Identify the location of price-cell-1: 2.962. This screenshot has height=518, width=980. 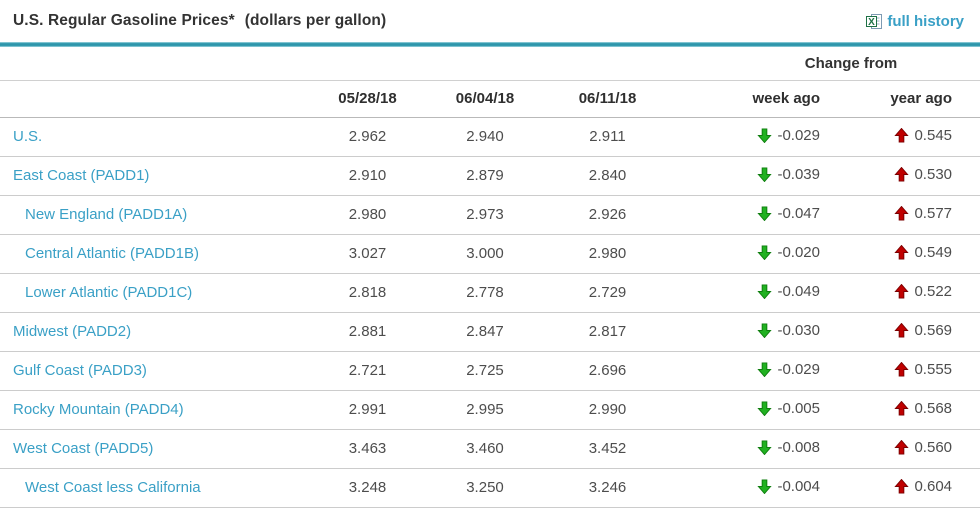
(367, 137).